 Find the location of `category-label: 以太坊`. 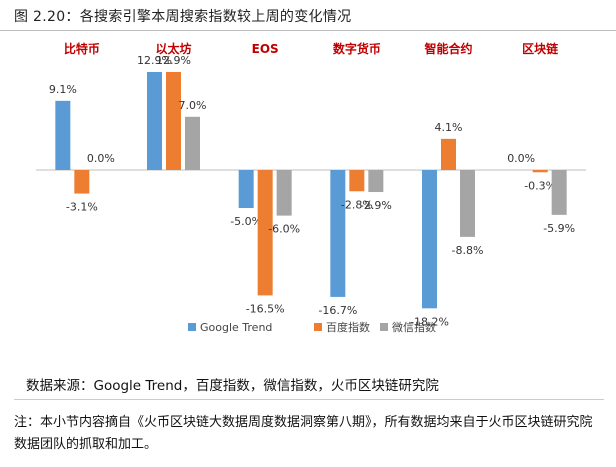

category-label: 以太坊 is located at coordinates (173, 48).